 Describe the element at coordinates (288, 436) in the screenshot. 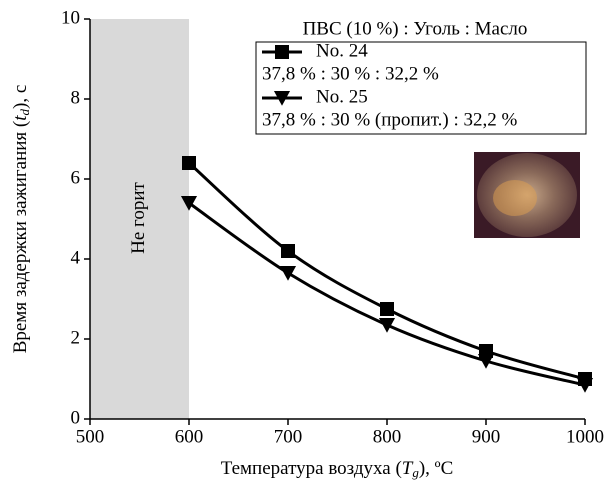

I see `x-tick-label: 700` at that location.